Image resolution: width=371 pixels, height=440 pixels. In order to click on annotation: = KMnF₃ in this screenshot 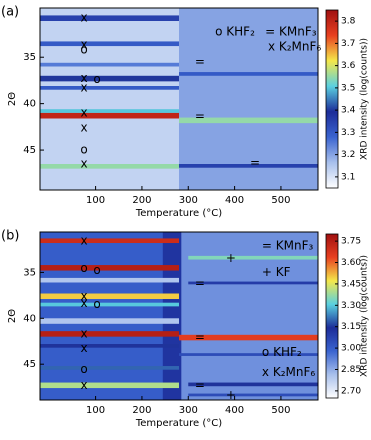, I will do `click(288, 245)`.